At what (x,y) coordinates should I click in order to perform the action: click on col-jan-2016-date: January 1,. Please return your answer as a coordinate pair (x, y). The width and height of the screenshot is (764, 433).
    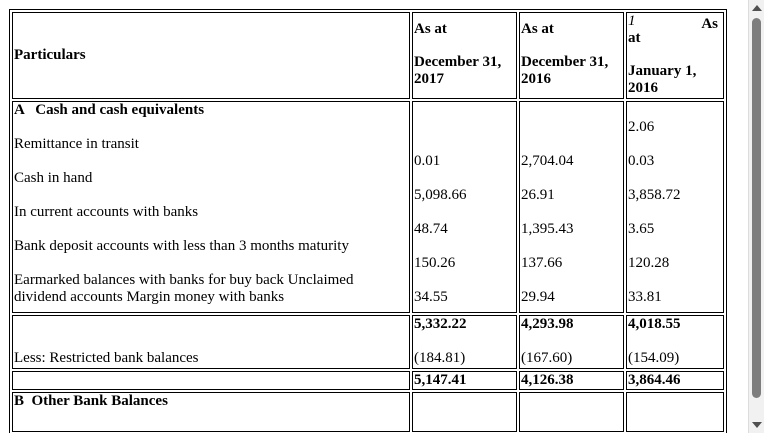
    Looking at the image, I should click on (662, 71).